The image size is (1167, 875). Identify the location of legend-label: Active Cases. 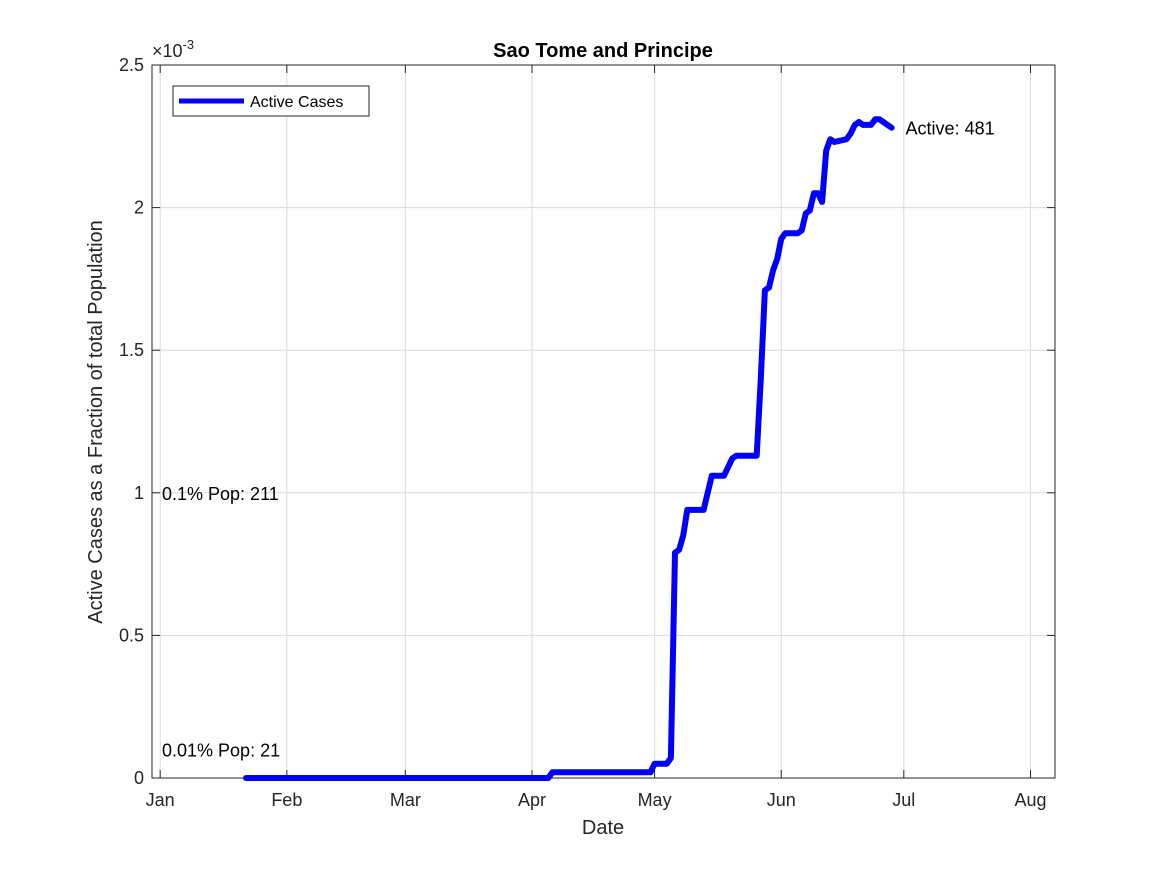
(296, 102).